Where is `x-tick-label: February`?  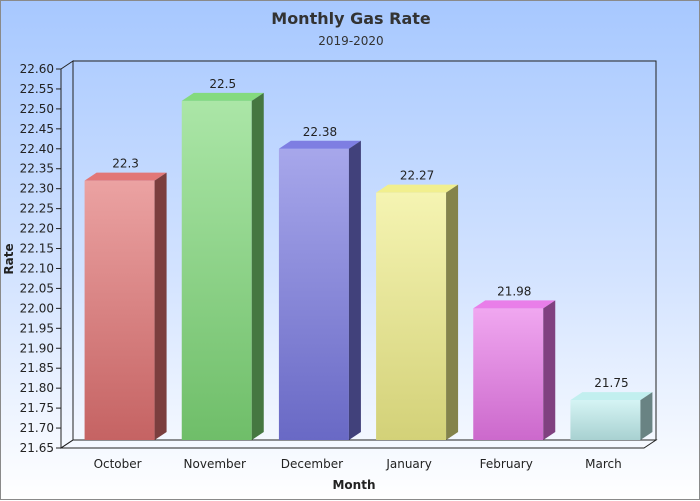 x-tick-label: February is located at coordinates (506, 464).